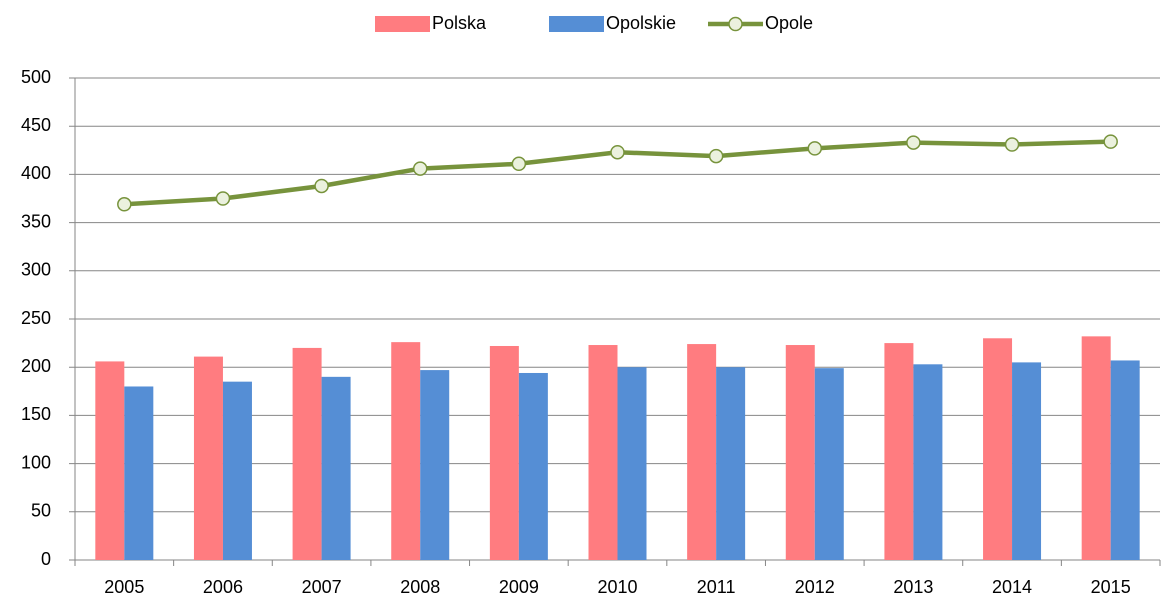 This screenshot has height=605, width=1162. Describe the element at coordinates (36, 173) in the screenshot. I see `y-tick-label: 400` at that location.